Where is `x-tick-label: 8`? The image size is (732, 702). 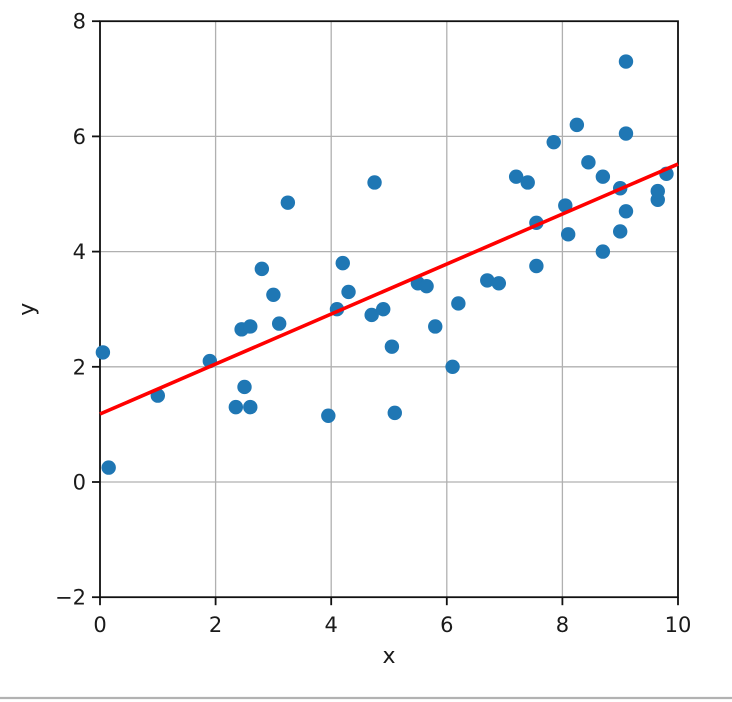 x-tick-label: 8 is located at coordinates (562, 625).